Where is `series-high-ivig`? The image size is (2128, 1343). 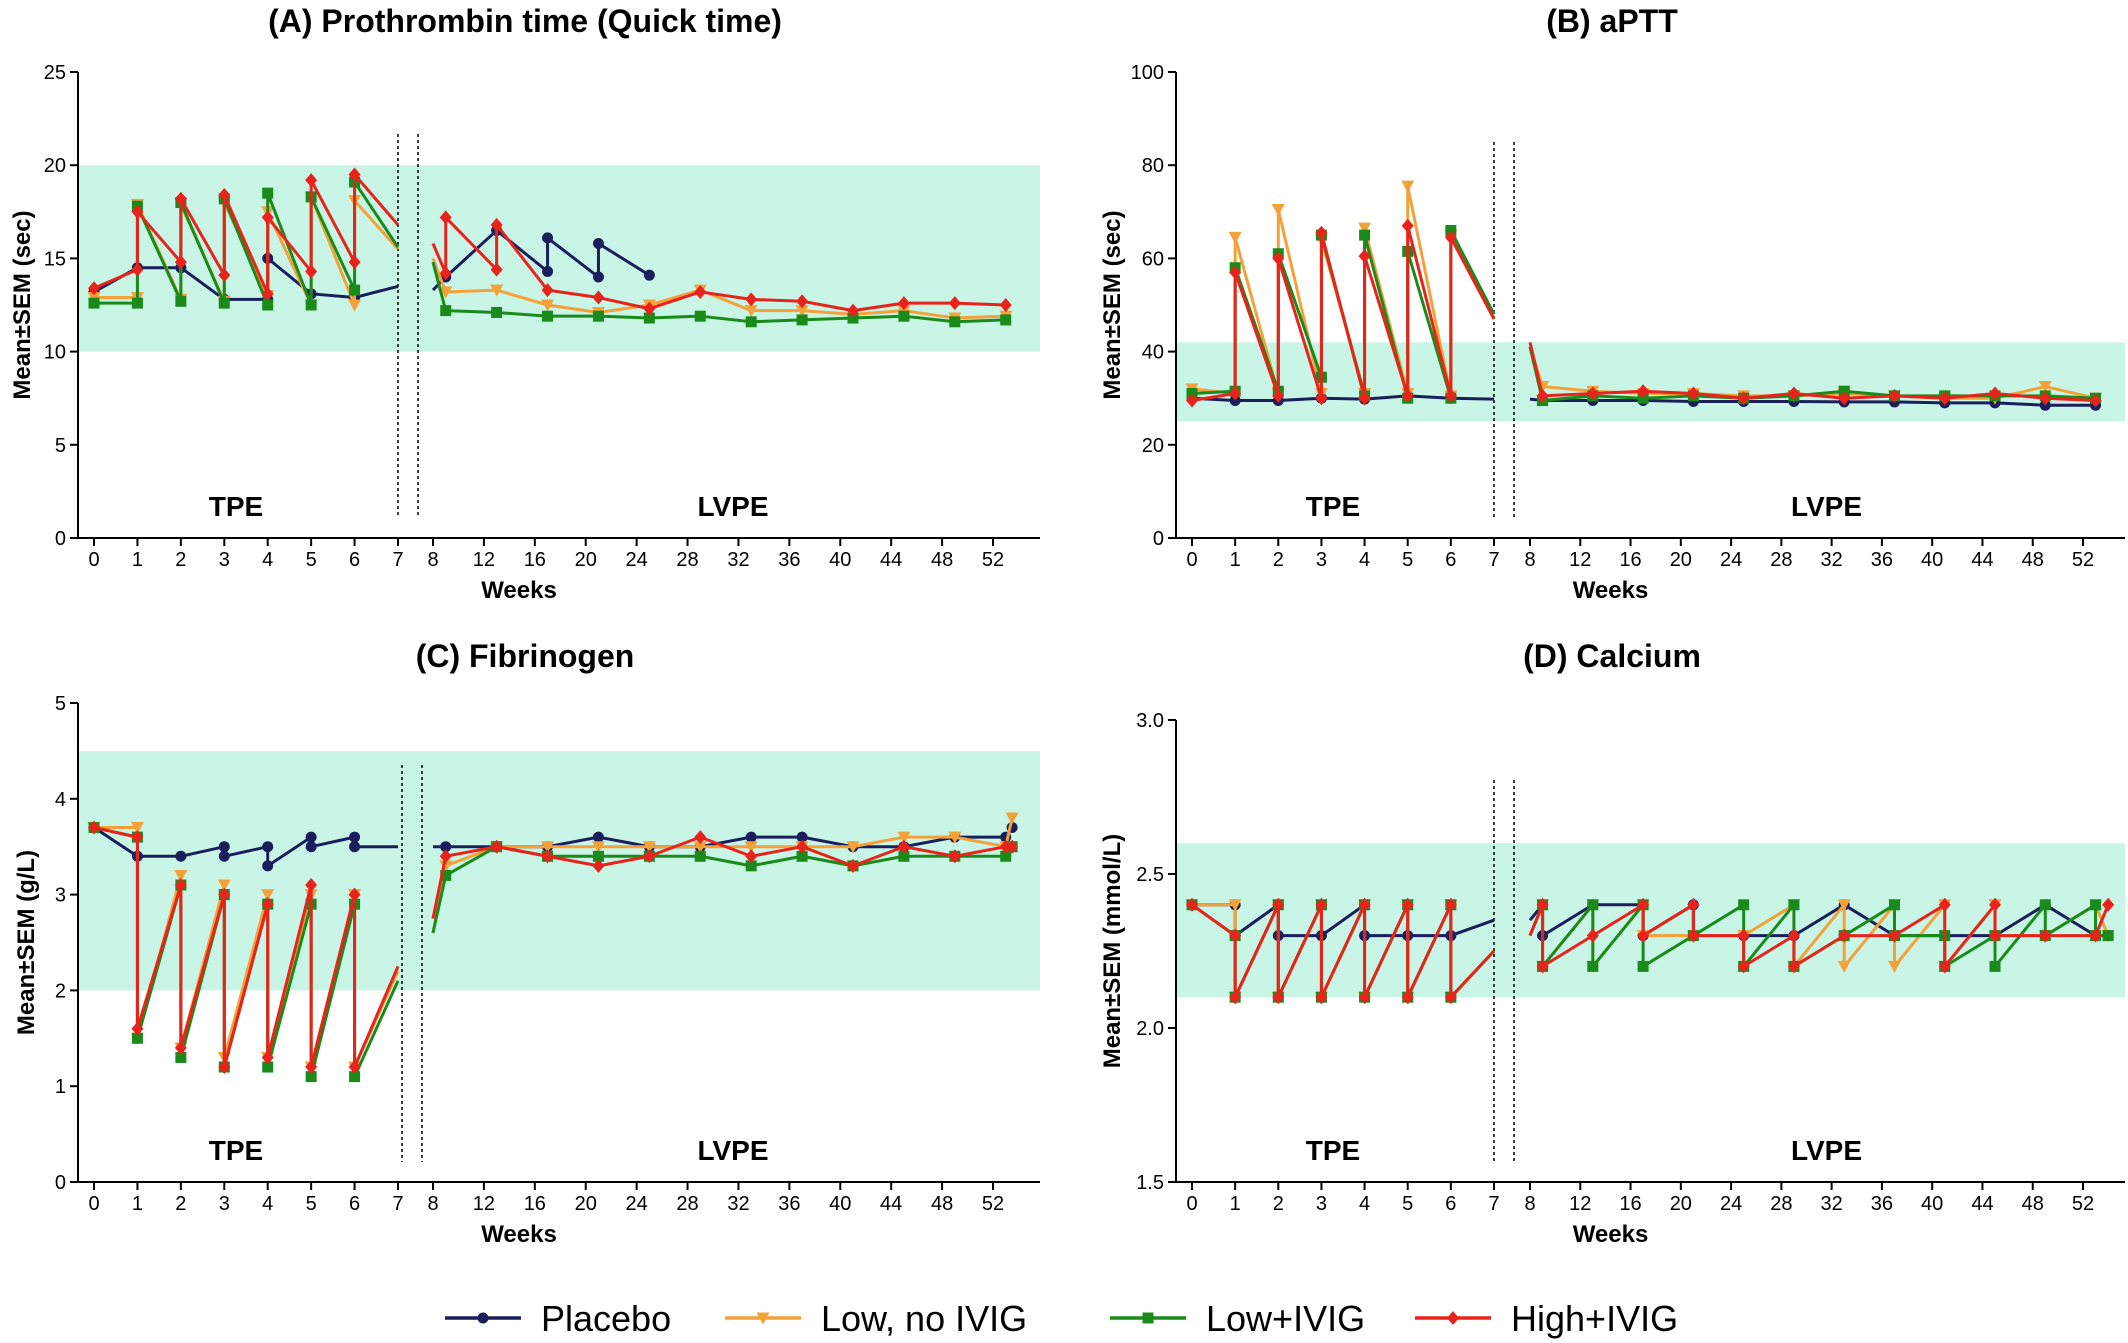
series-high-ivig is located at coordinates (553, 947).